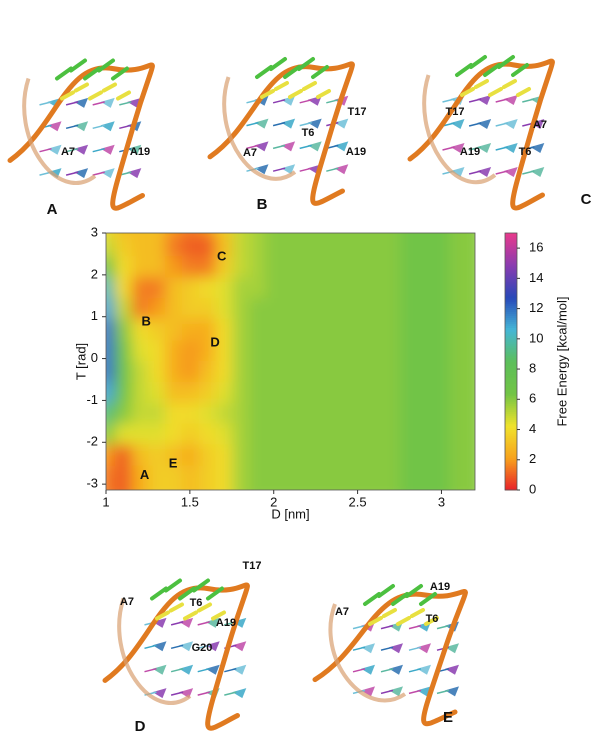  What do you see at coordinates (146, 321) in the screenshot?
I see `basin-label: B` at bounding box center [146, 321].